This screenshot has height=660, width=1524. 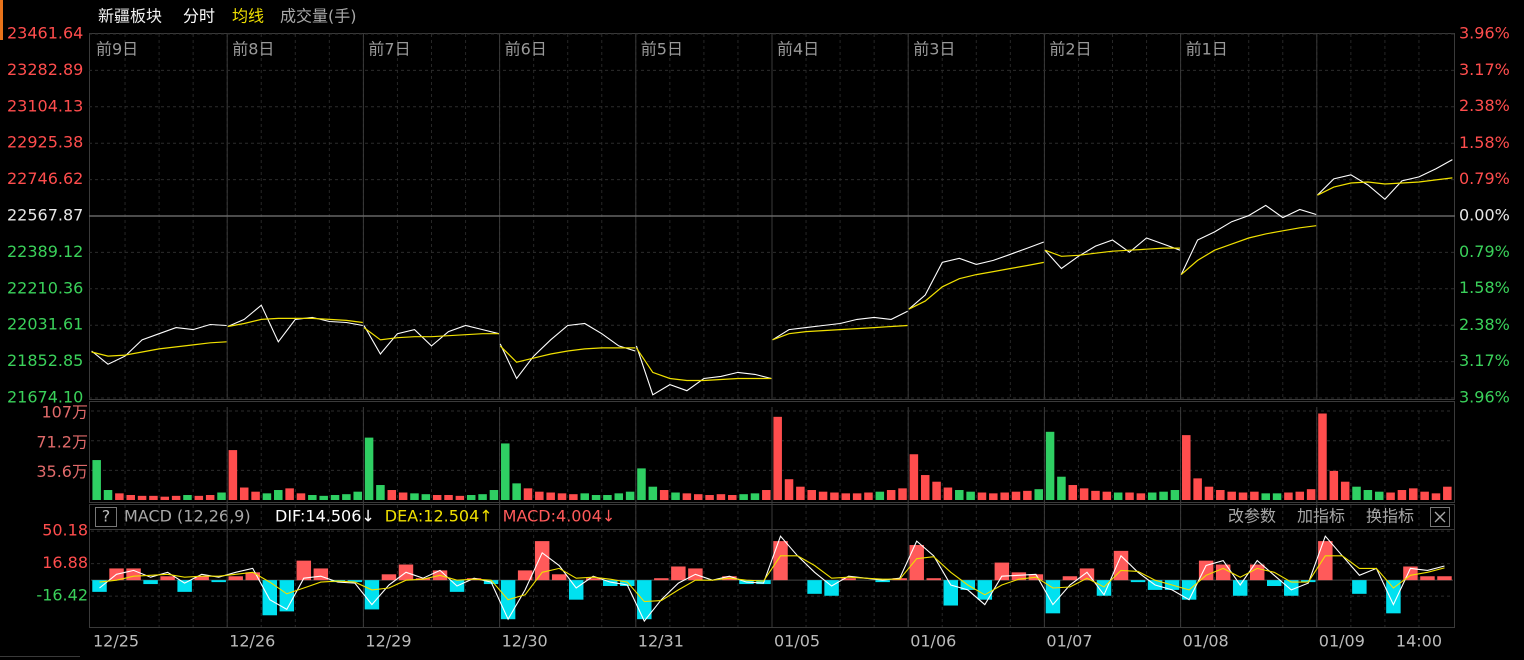 I want to click on x-tick-label: 14:00, so click(x=1419, y=641).